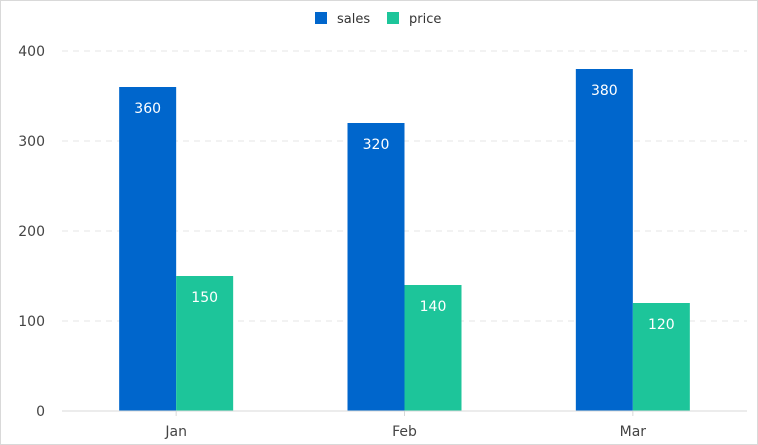 The image size is (758, 445). I want to click on bar-sales-mar, so click(604, 240).